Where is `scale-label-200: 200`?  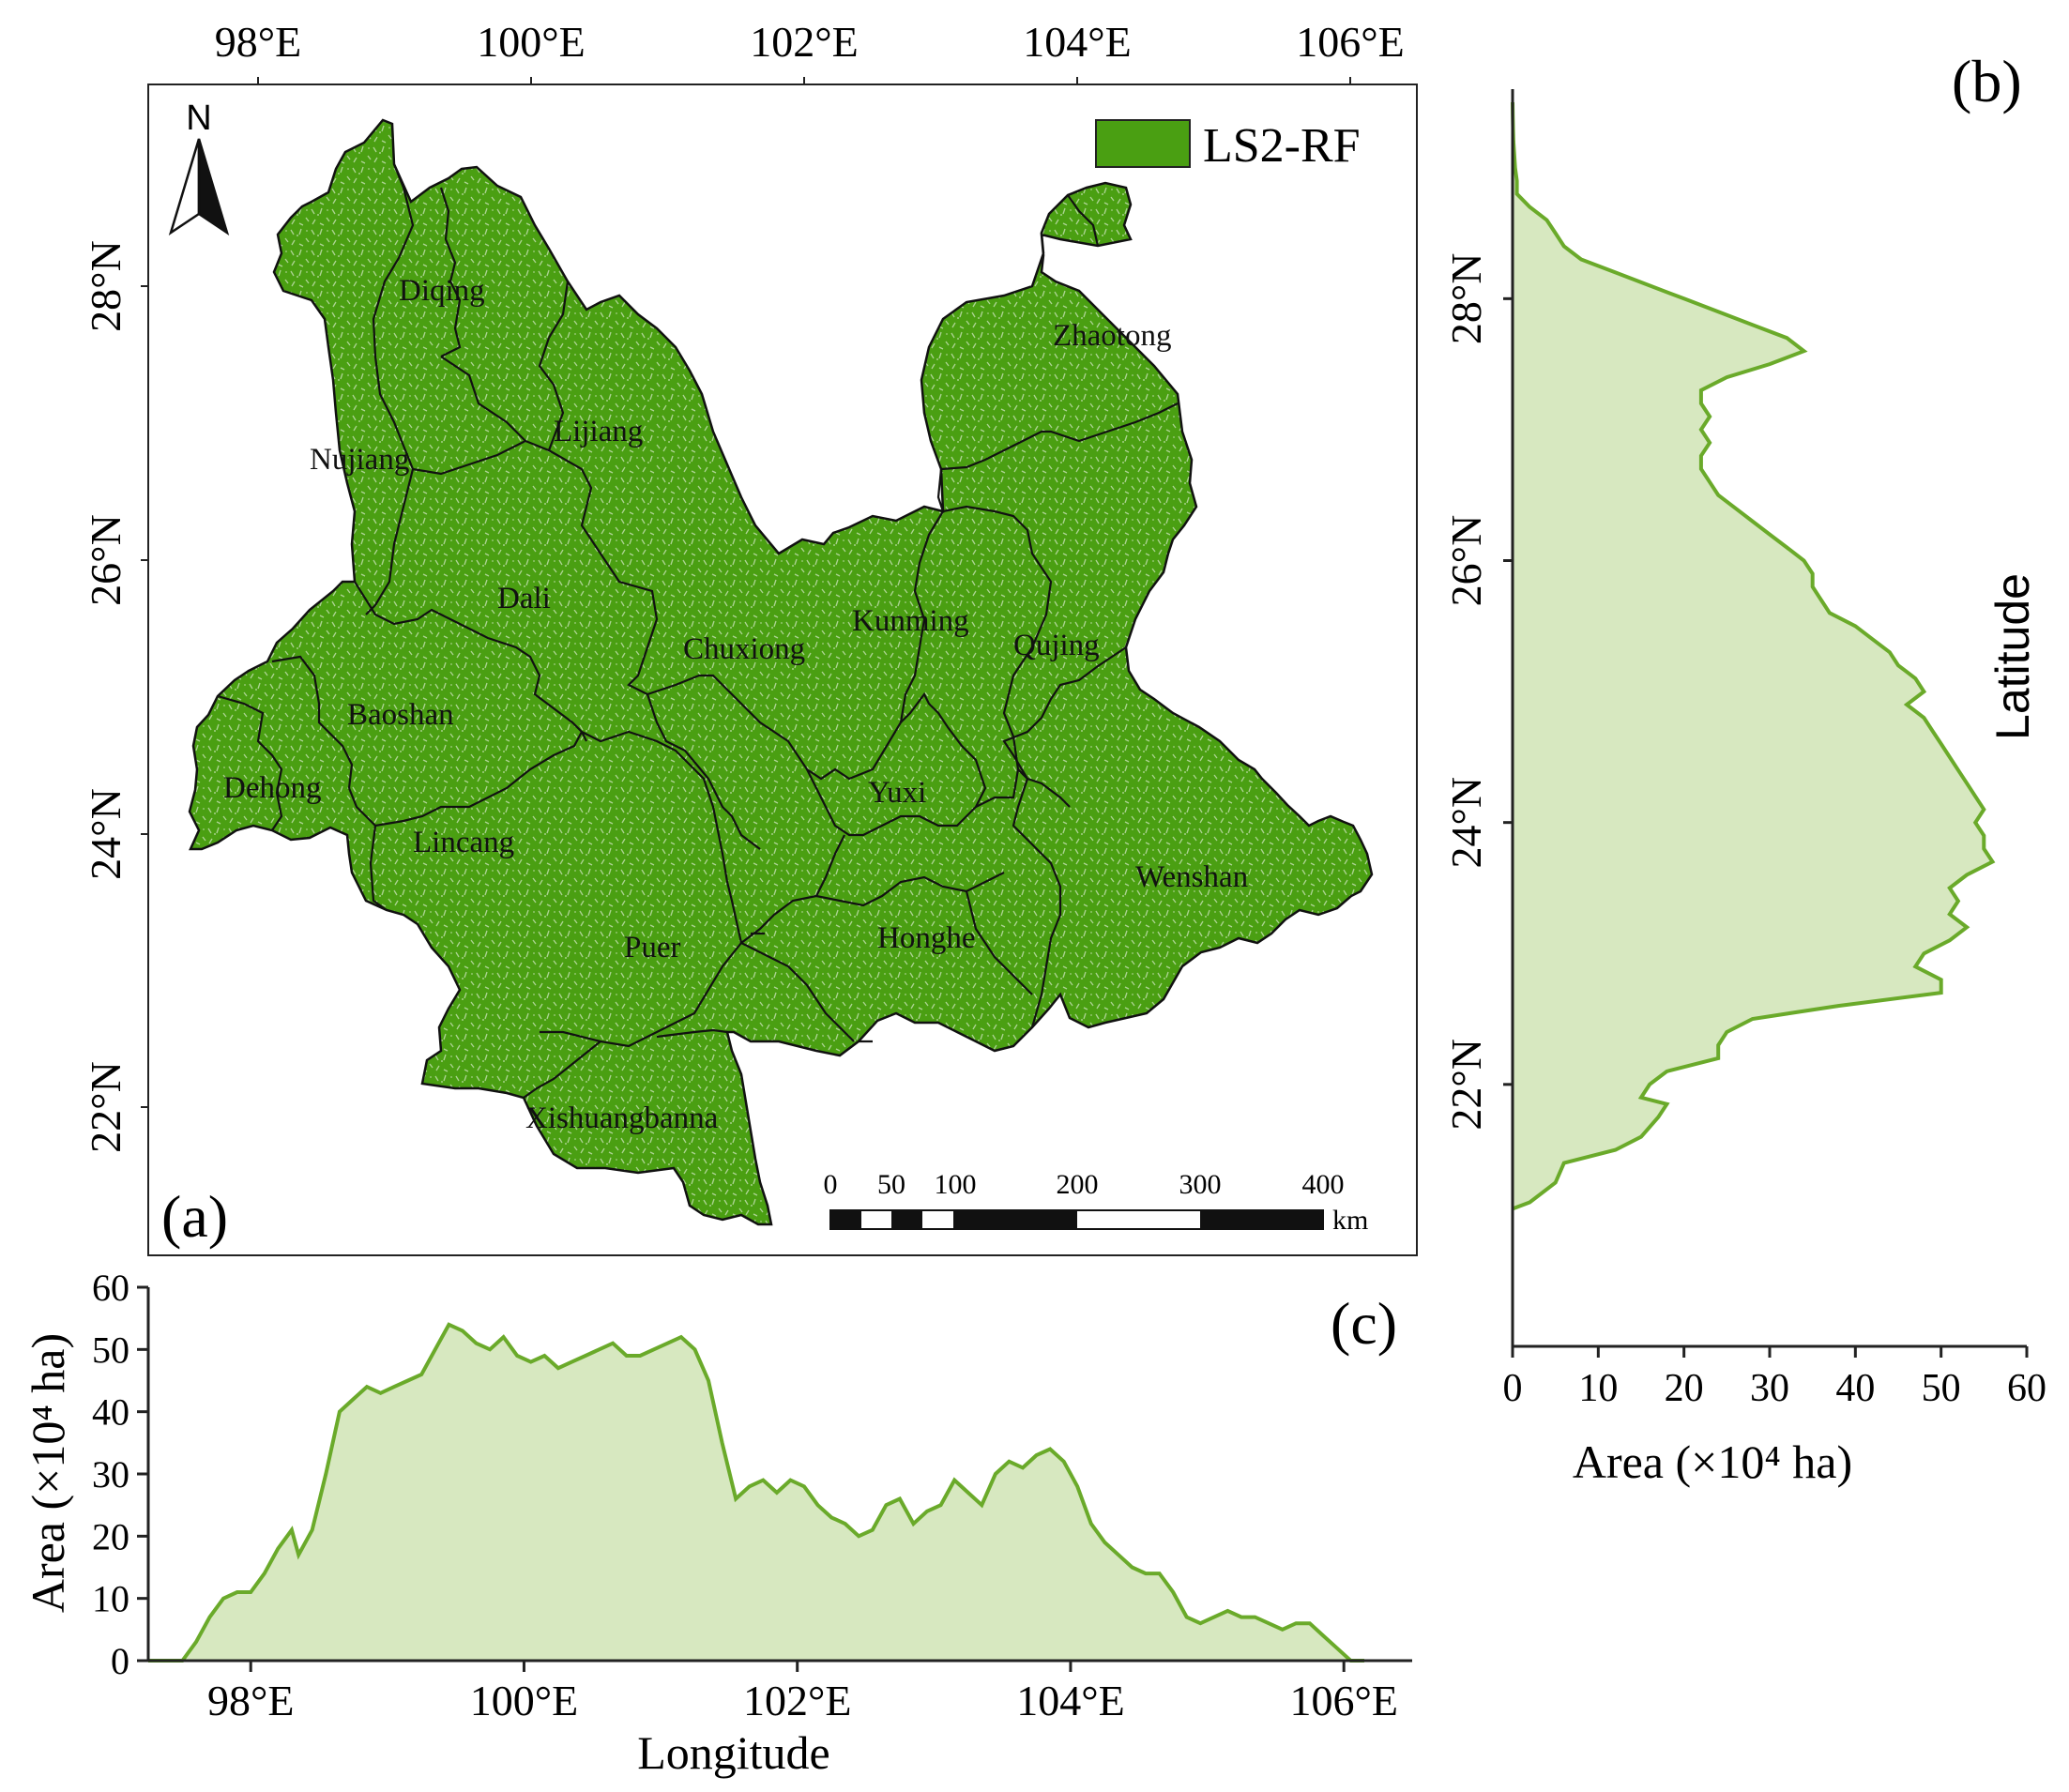 scale-label-200: 200 is located at coordinates (1078, 1184).